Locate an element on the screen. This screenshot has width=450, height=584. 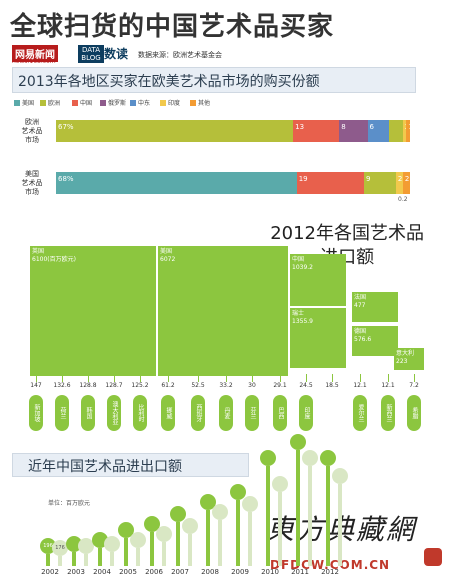
import-block-value: 1355.9 is located at coordinates (302, 321).